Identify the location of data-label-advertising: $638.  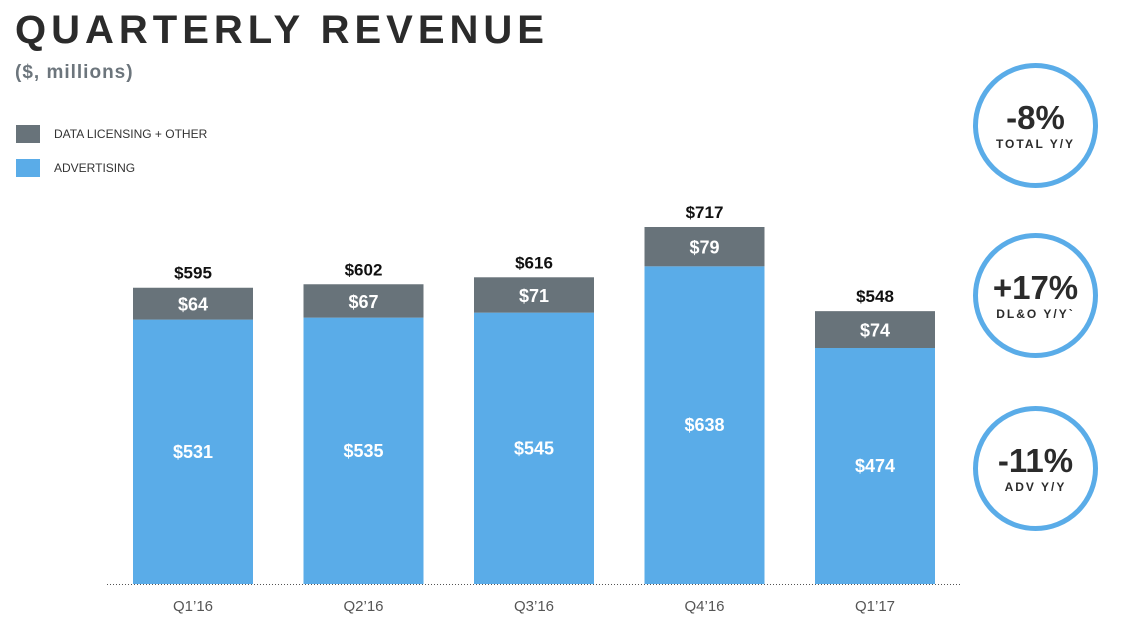
(704, 425).